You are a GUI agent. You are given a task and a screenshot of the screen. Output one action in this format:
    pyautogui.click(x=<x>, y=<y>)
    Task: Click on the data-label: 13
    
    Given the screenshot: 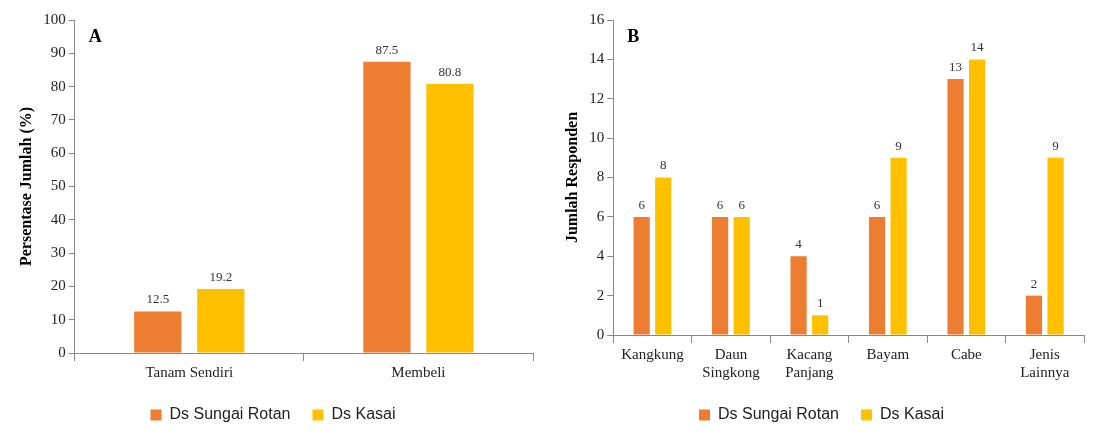 What is the action you would take?
    pyautogui.click(x=956, y=66)
    